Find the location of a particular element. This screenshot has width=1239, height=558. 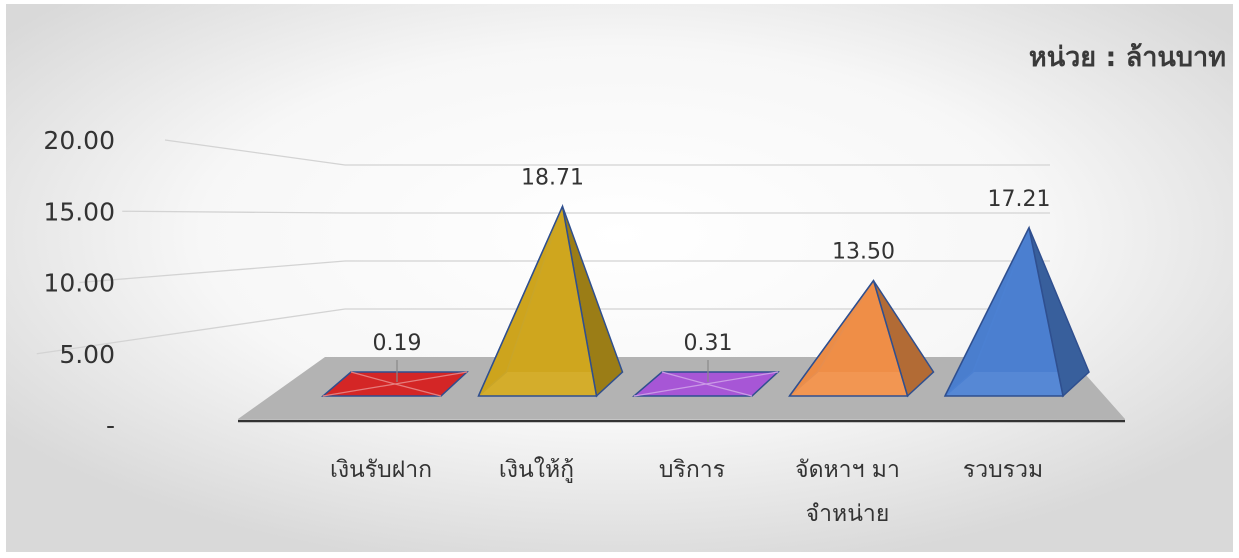

category-label: จำหน่าย is located at coordinates (848, 514).